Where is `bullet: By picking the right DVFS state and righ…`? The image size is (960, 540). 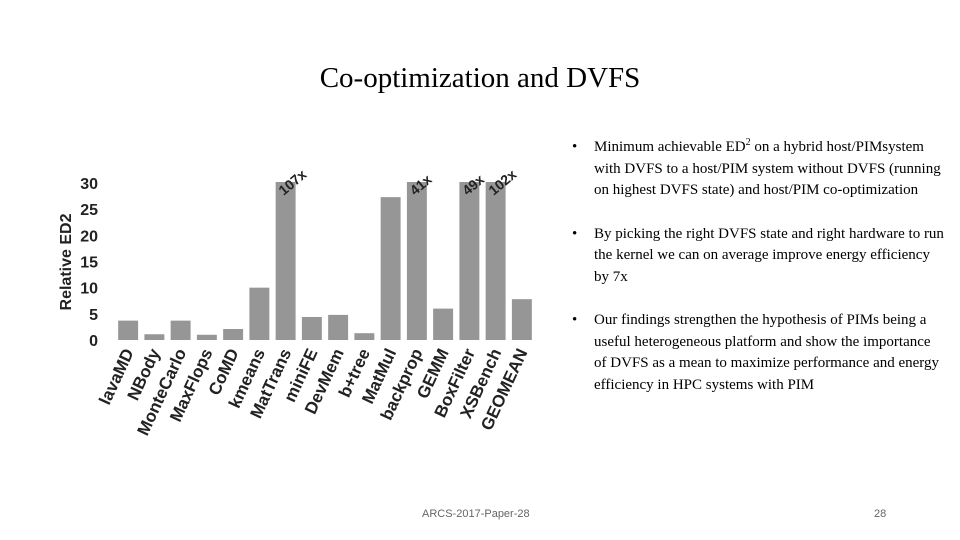
bullet: By picking the right DVFS state and righ… is located at coordinates (758, 256).